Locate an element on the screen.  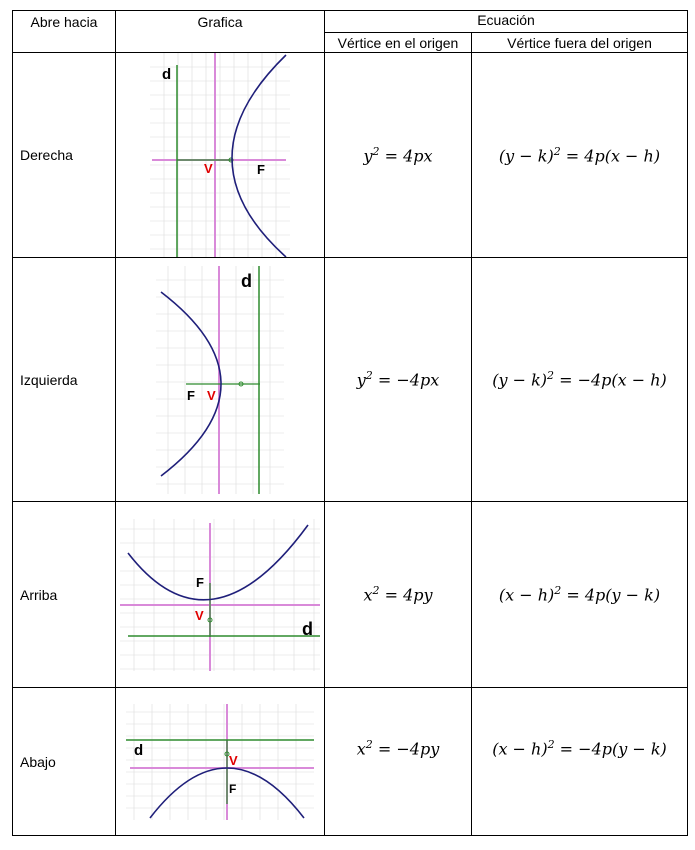
parabola-graph-up: F V d is located at coordinates (220, 594).